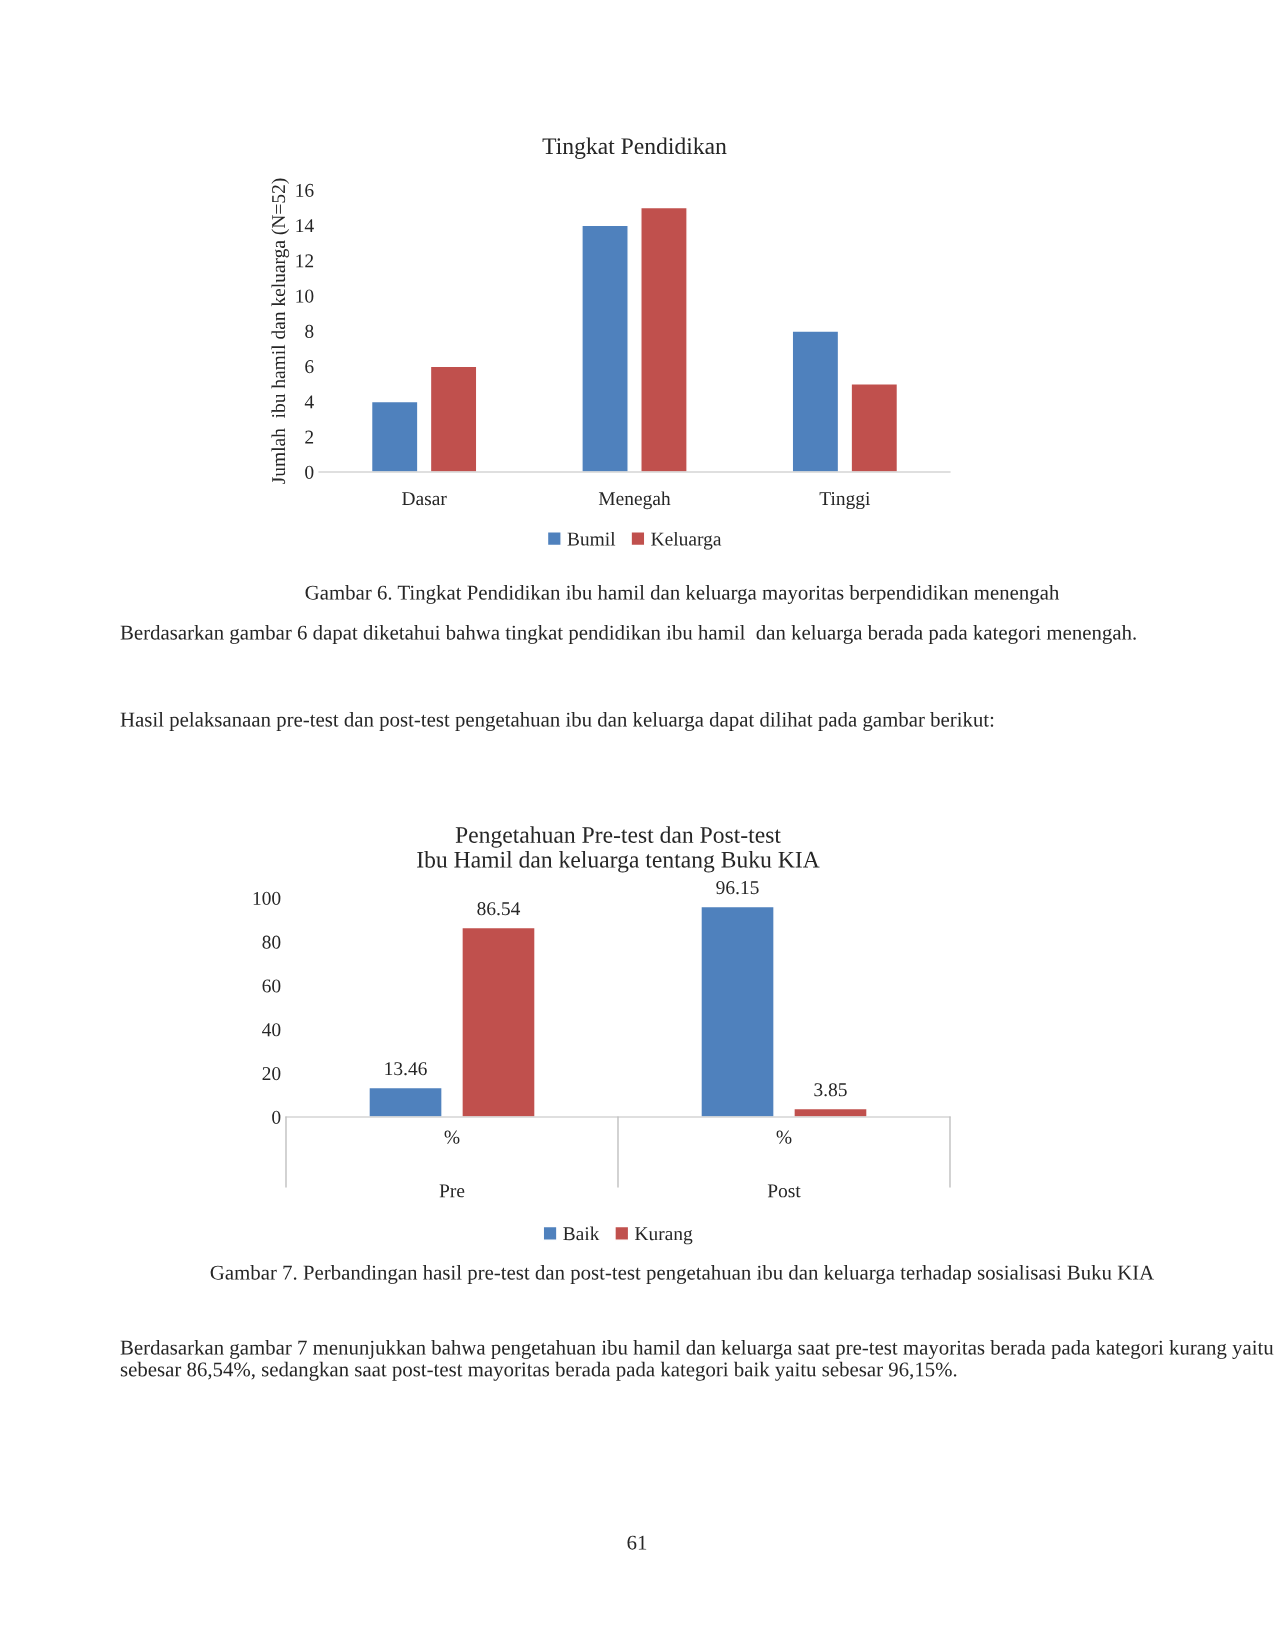  Describe the element at coordinates (309, 331) in the screenshot. I see `y-tick-label: 8` at that location.